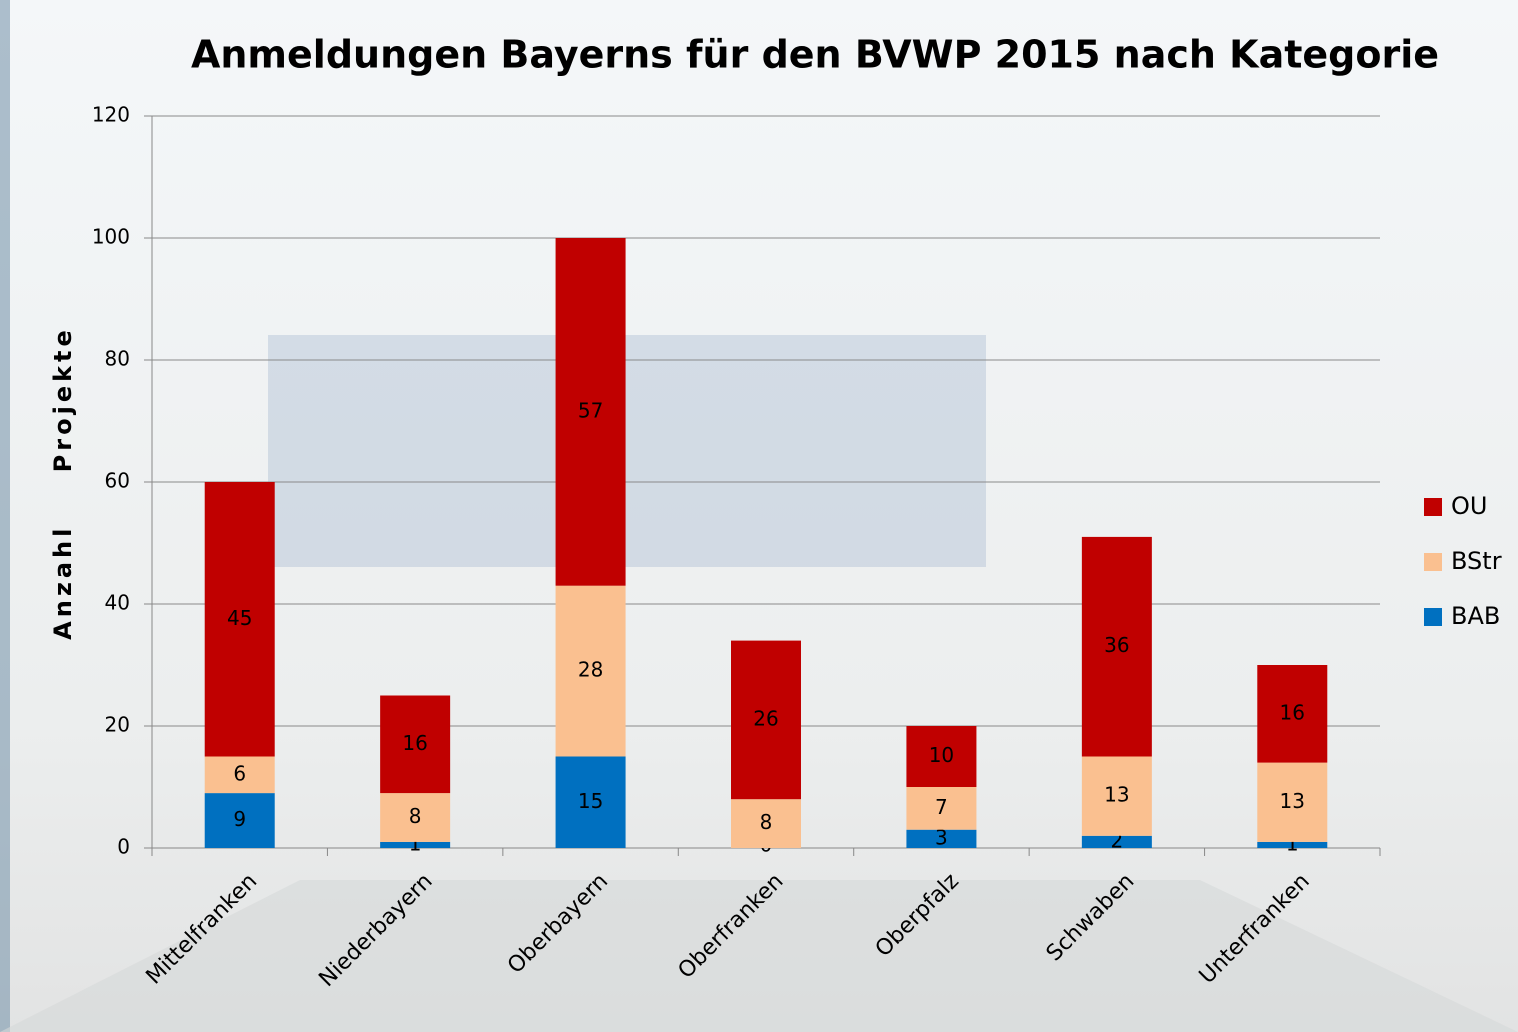 This screenshot has height=1032, width=1518. I want to click on left-edge, so click(5, 516).